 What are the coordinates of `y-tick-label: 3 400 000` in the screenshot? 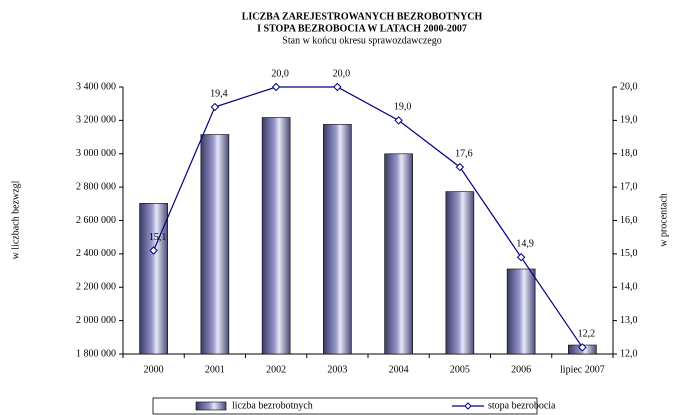 It's located at (96, 86).